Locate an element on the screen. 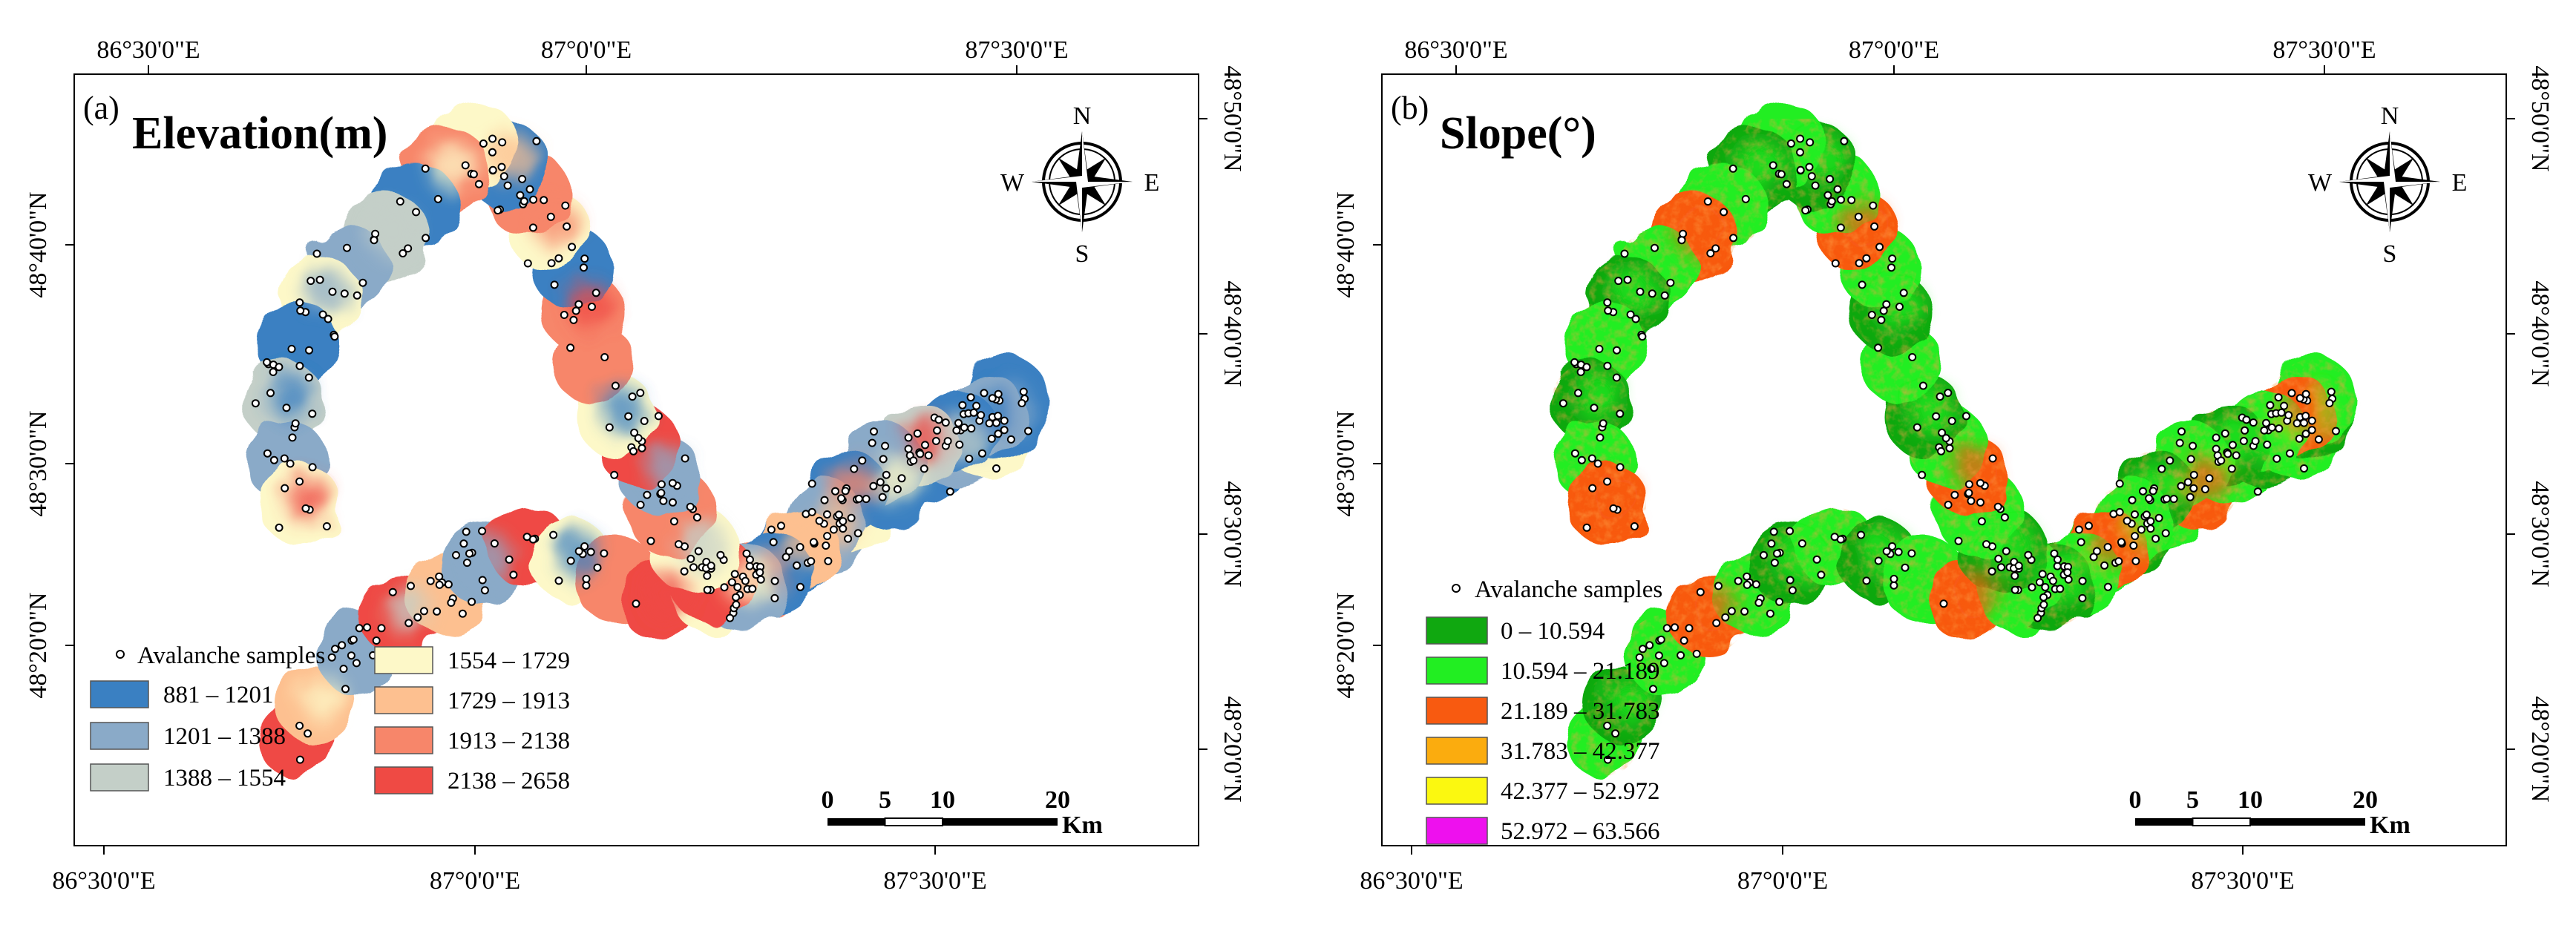  legend-class-label: 1913 – 2138 is located at coordinates (509, 741).